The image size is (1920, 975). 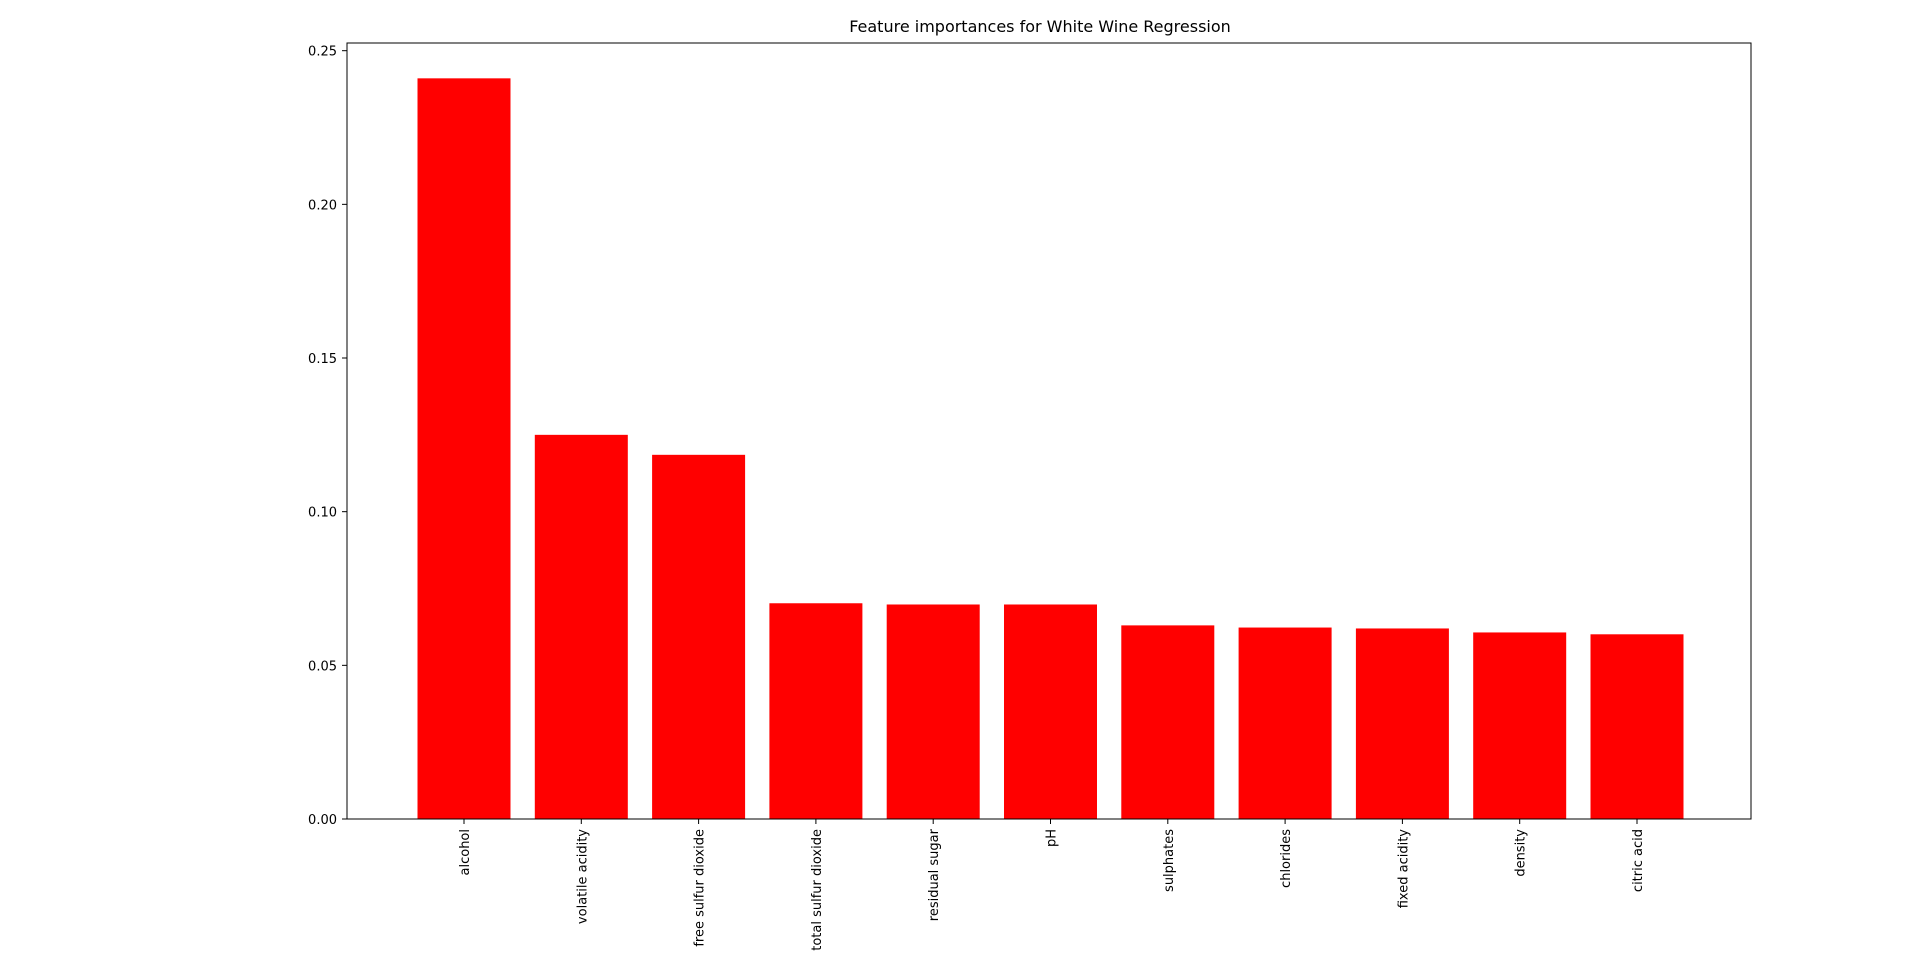 I want to click on y-tick-label: 0.25, so click(x=322, y=52).